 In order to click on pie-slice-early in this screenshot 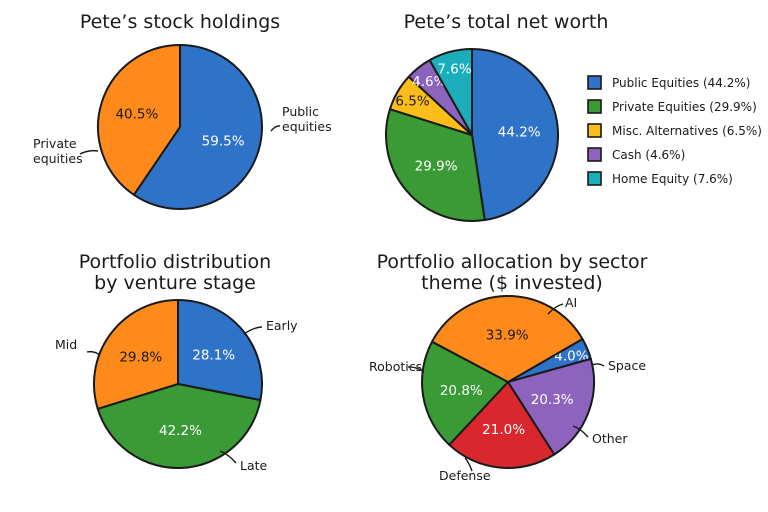, I will do `click(220, 350)`.